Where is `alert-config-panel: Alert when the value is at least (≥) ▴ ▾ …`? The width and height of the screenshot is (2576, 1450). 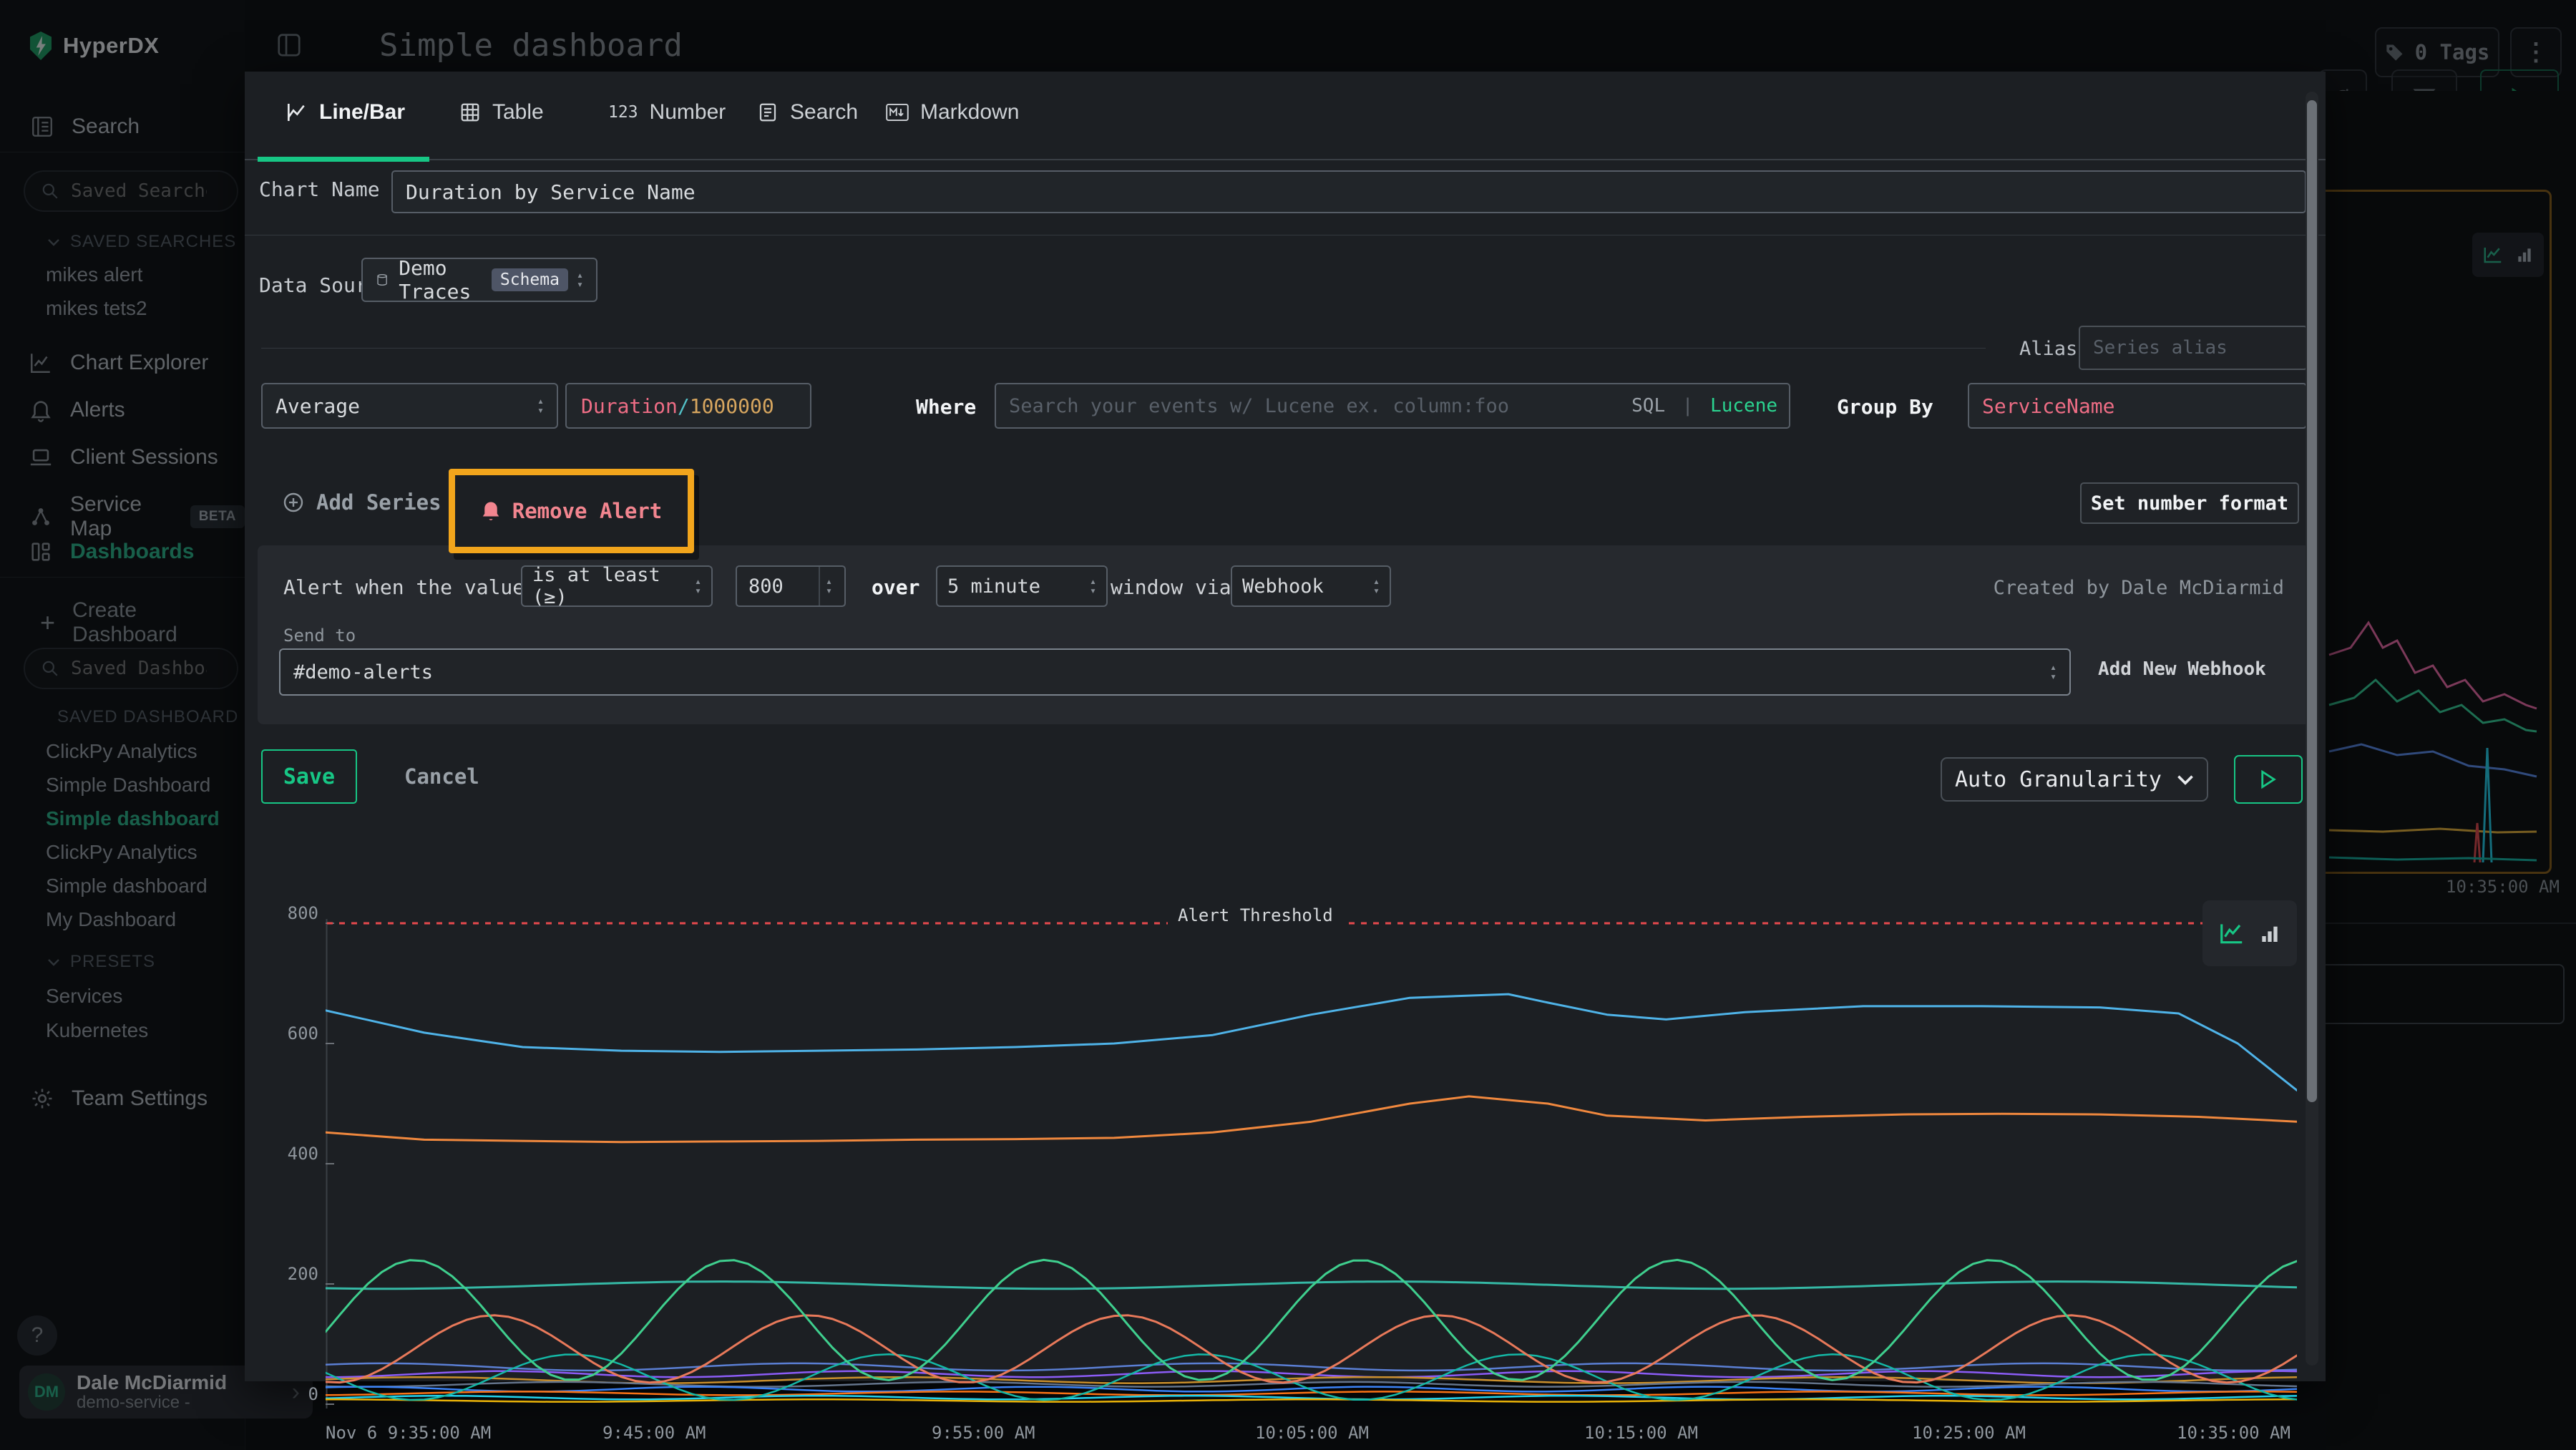
alert-config-panel: Alert when the value is at least (≥) ▴ ▾ … is located at coordinates (1284, 634).